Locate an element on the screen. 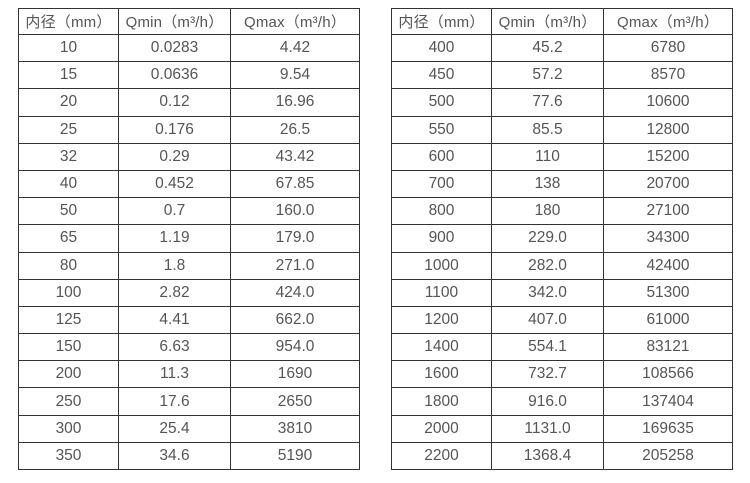 This screenshot has width=750, height=483. table-cell: 85.5 is located at coordinates (547, 129).